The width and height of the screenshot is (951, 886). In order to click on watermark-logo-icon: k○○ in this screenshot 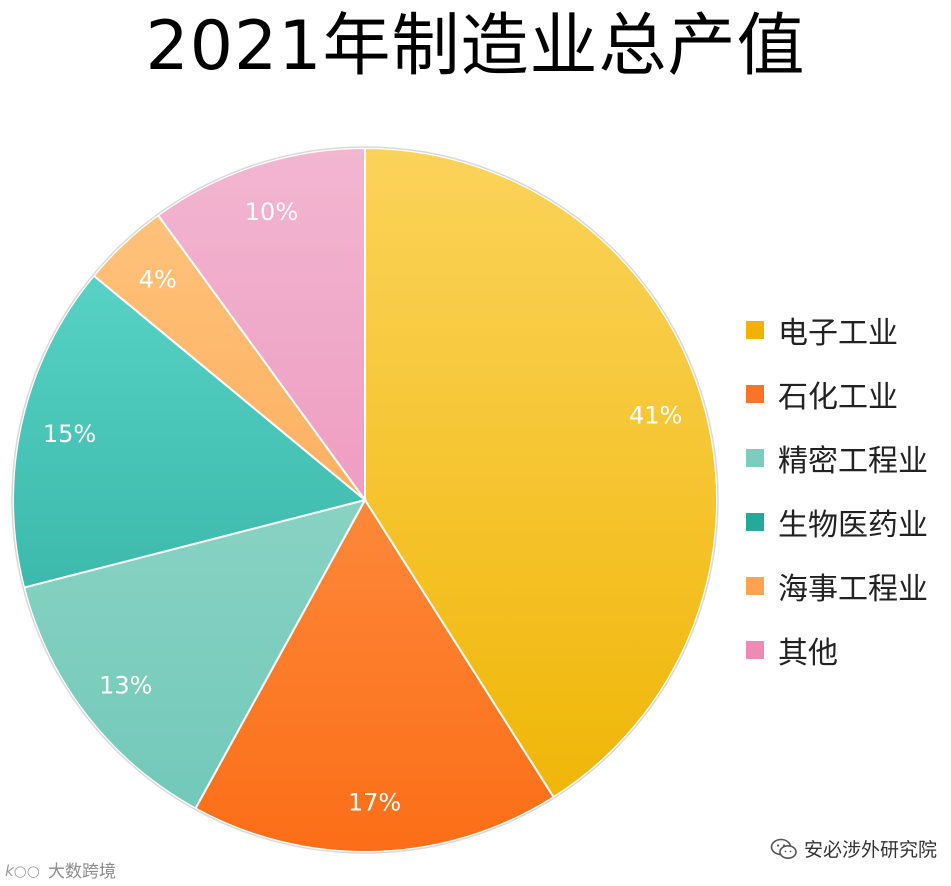, I will do `click(22, 871)`.